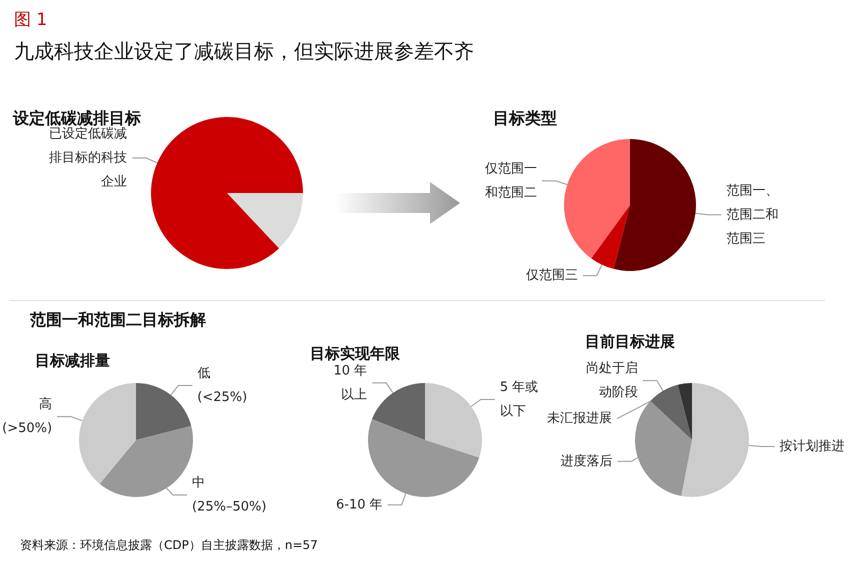 The width and height of the screenshot is (864, 565). Describe the element at coordinates (88, 158) in the screenshot. I see `slice-label: 已设定低碳减排目标的科技企业` at that location.